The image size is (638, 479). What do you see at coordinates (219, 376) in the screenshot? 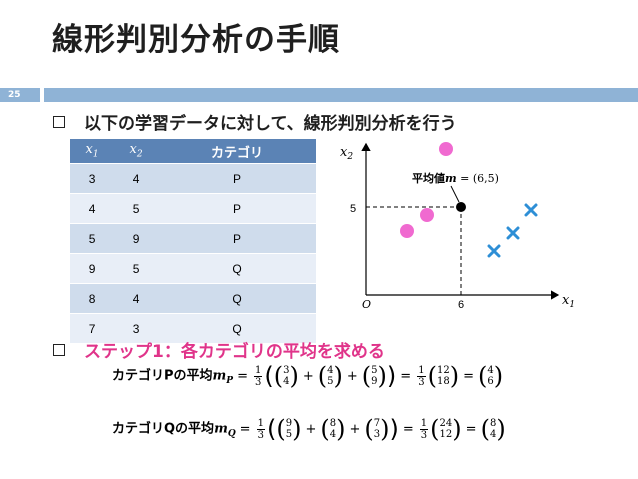
I see `formula-p-var: m` at bounding box center [219, 376].